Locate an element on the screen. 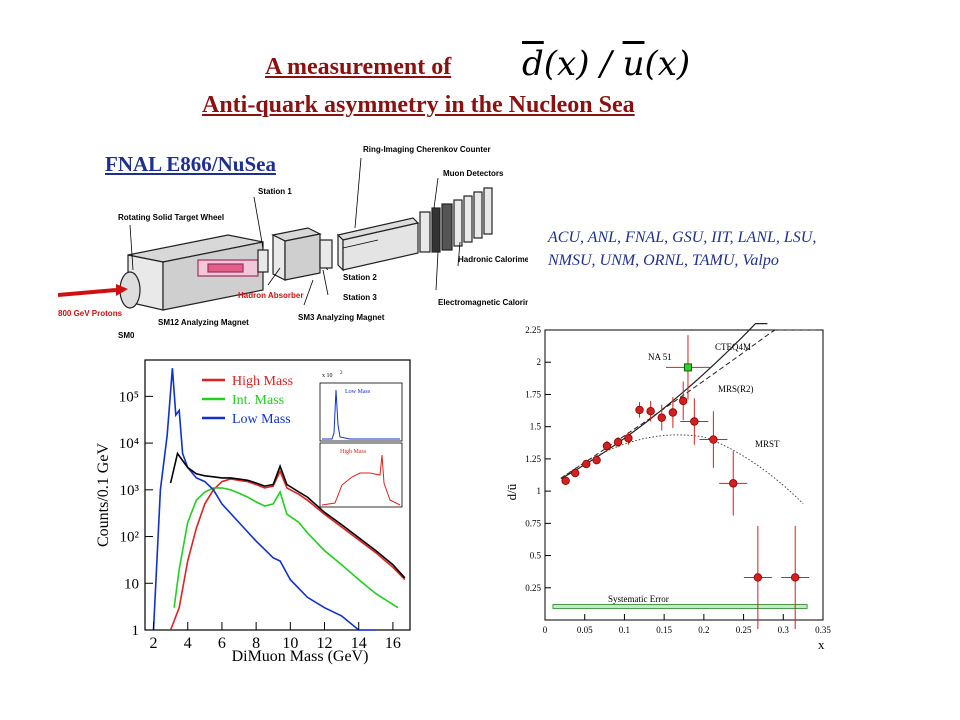  ratio-ytick-1.75: 1.75 is located at coordinates (533, 394).